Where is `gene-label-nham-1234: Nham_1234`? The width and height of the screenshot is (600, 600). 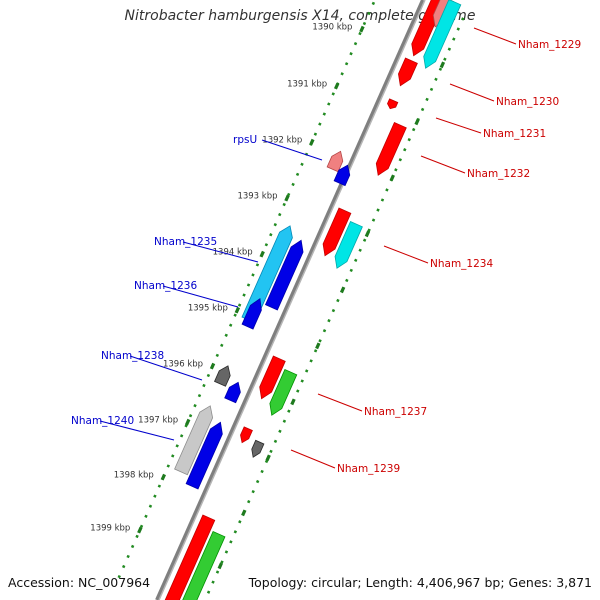
gene-label-nham-1234: Nham_1234 is located at coordinates (461, 264).